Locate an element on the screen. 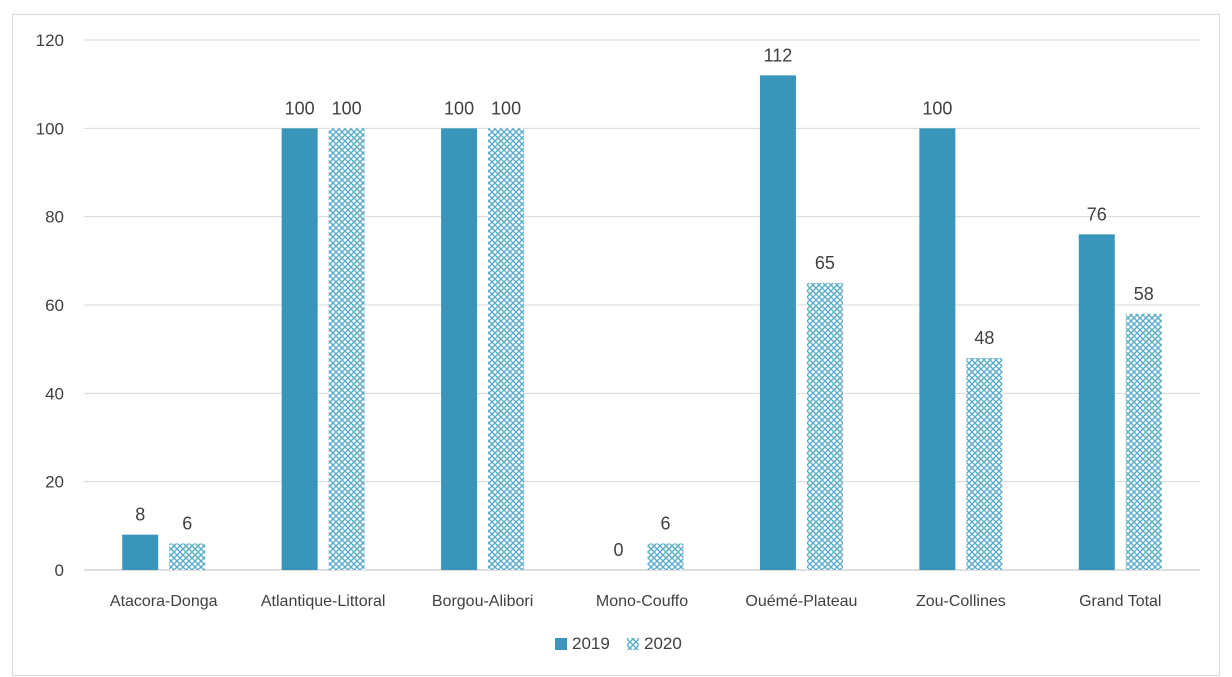  x-tick-label: Borgou-Alibori is located at coordinates (482, 601).